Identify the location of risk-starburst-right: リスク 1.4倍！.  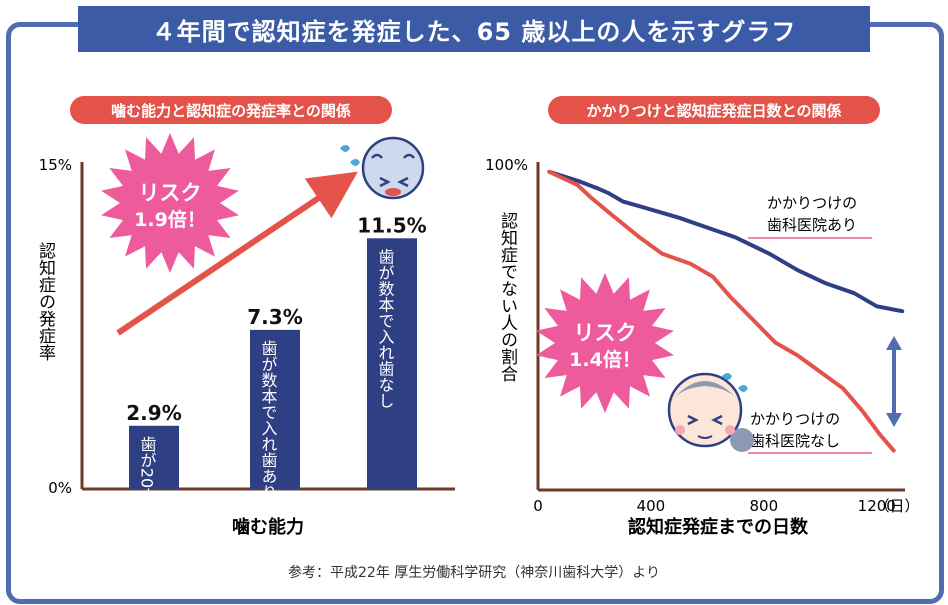
(605, 343).